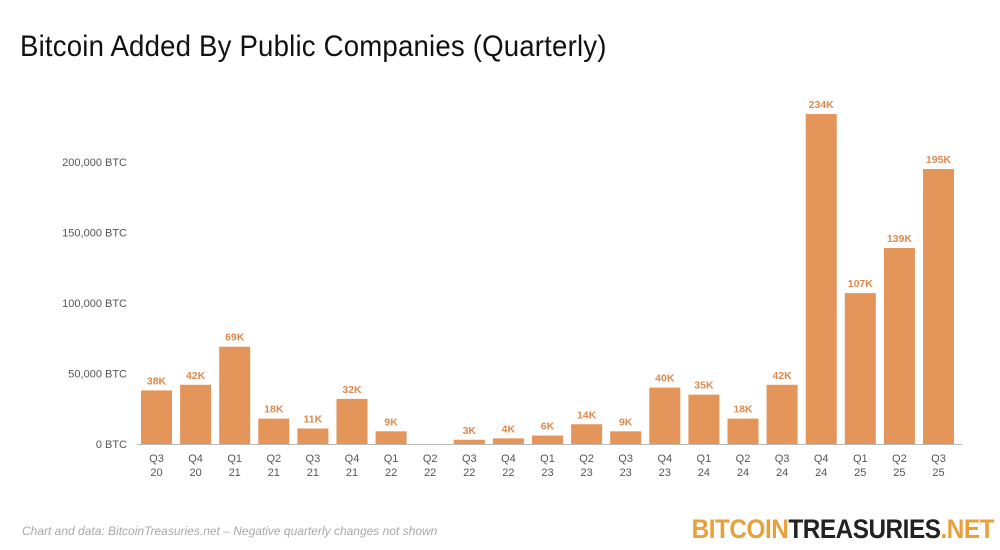 The width and height of the screenshot is (1000, 550). Describe the element at coordinates (111, 445) in the screenshot. I see `y-tick-label: 0 BTC` at that location.